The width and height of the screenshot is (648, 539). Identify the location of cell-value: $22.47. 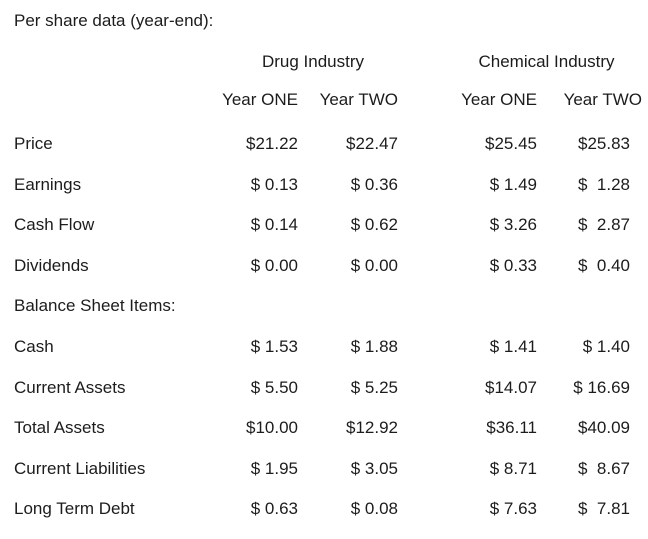
(372, 143).